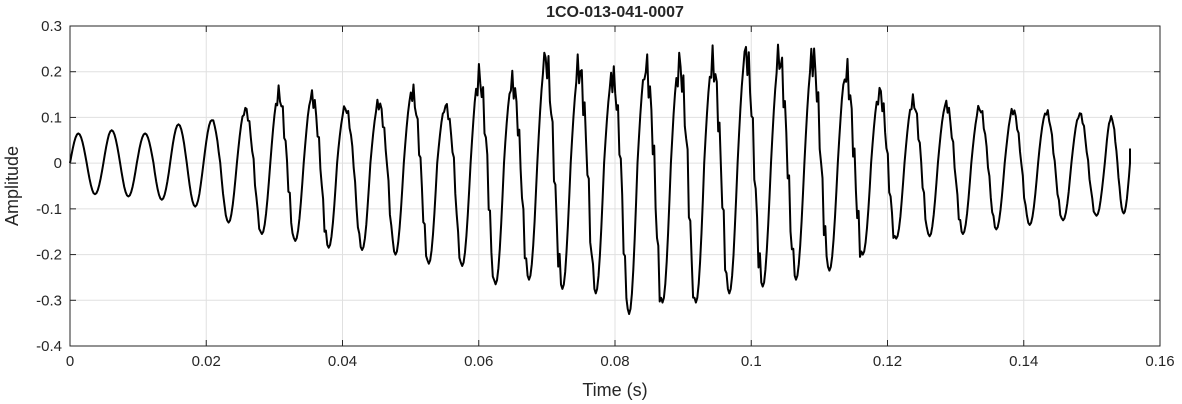  What do you see at coordinates (51, 117) in the screenshot?
I see `y-tick-label: 0.1` at bounding box center [51, 117].